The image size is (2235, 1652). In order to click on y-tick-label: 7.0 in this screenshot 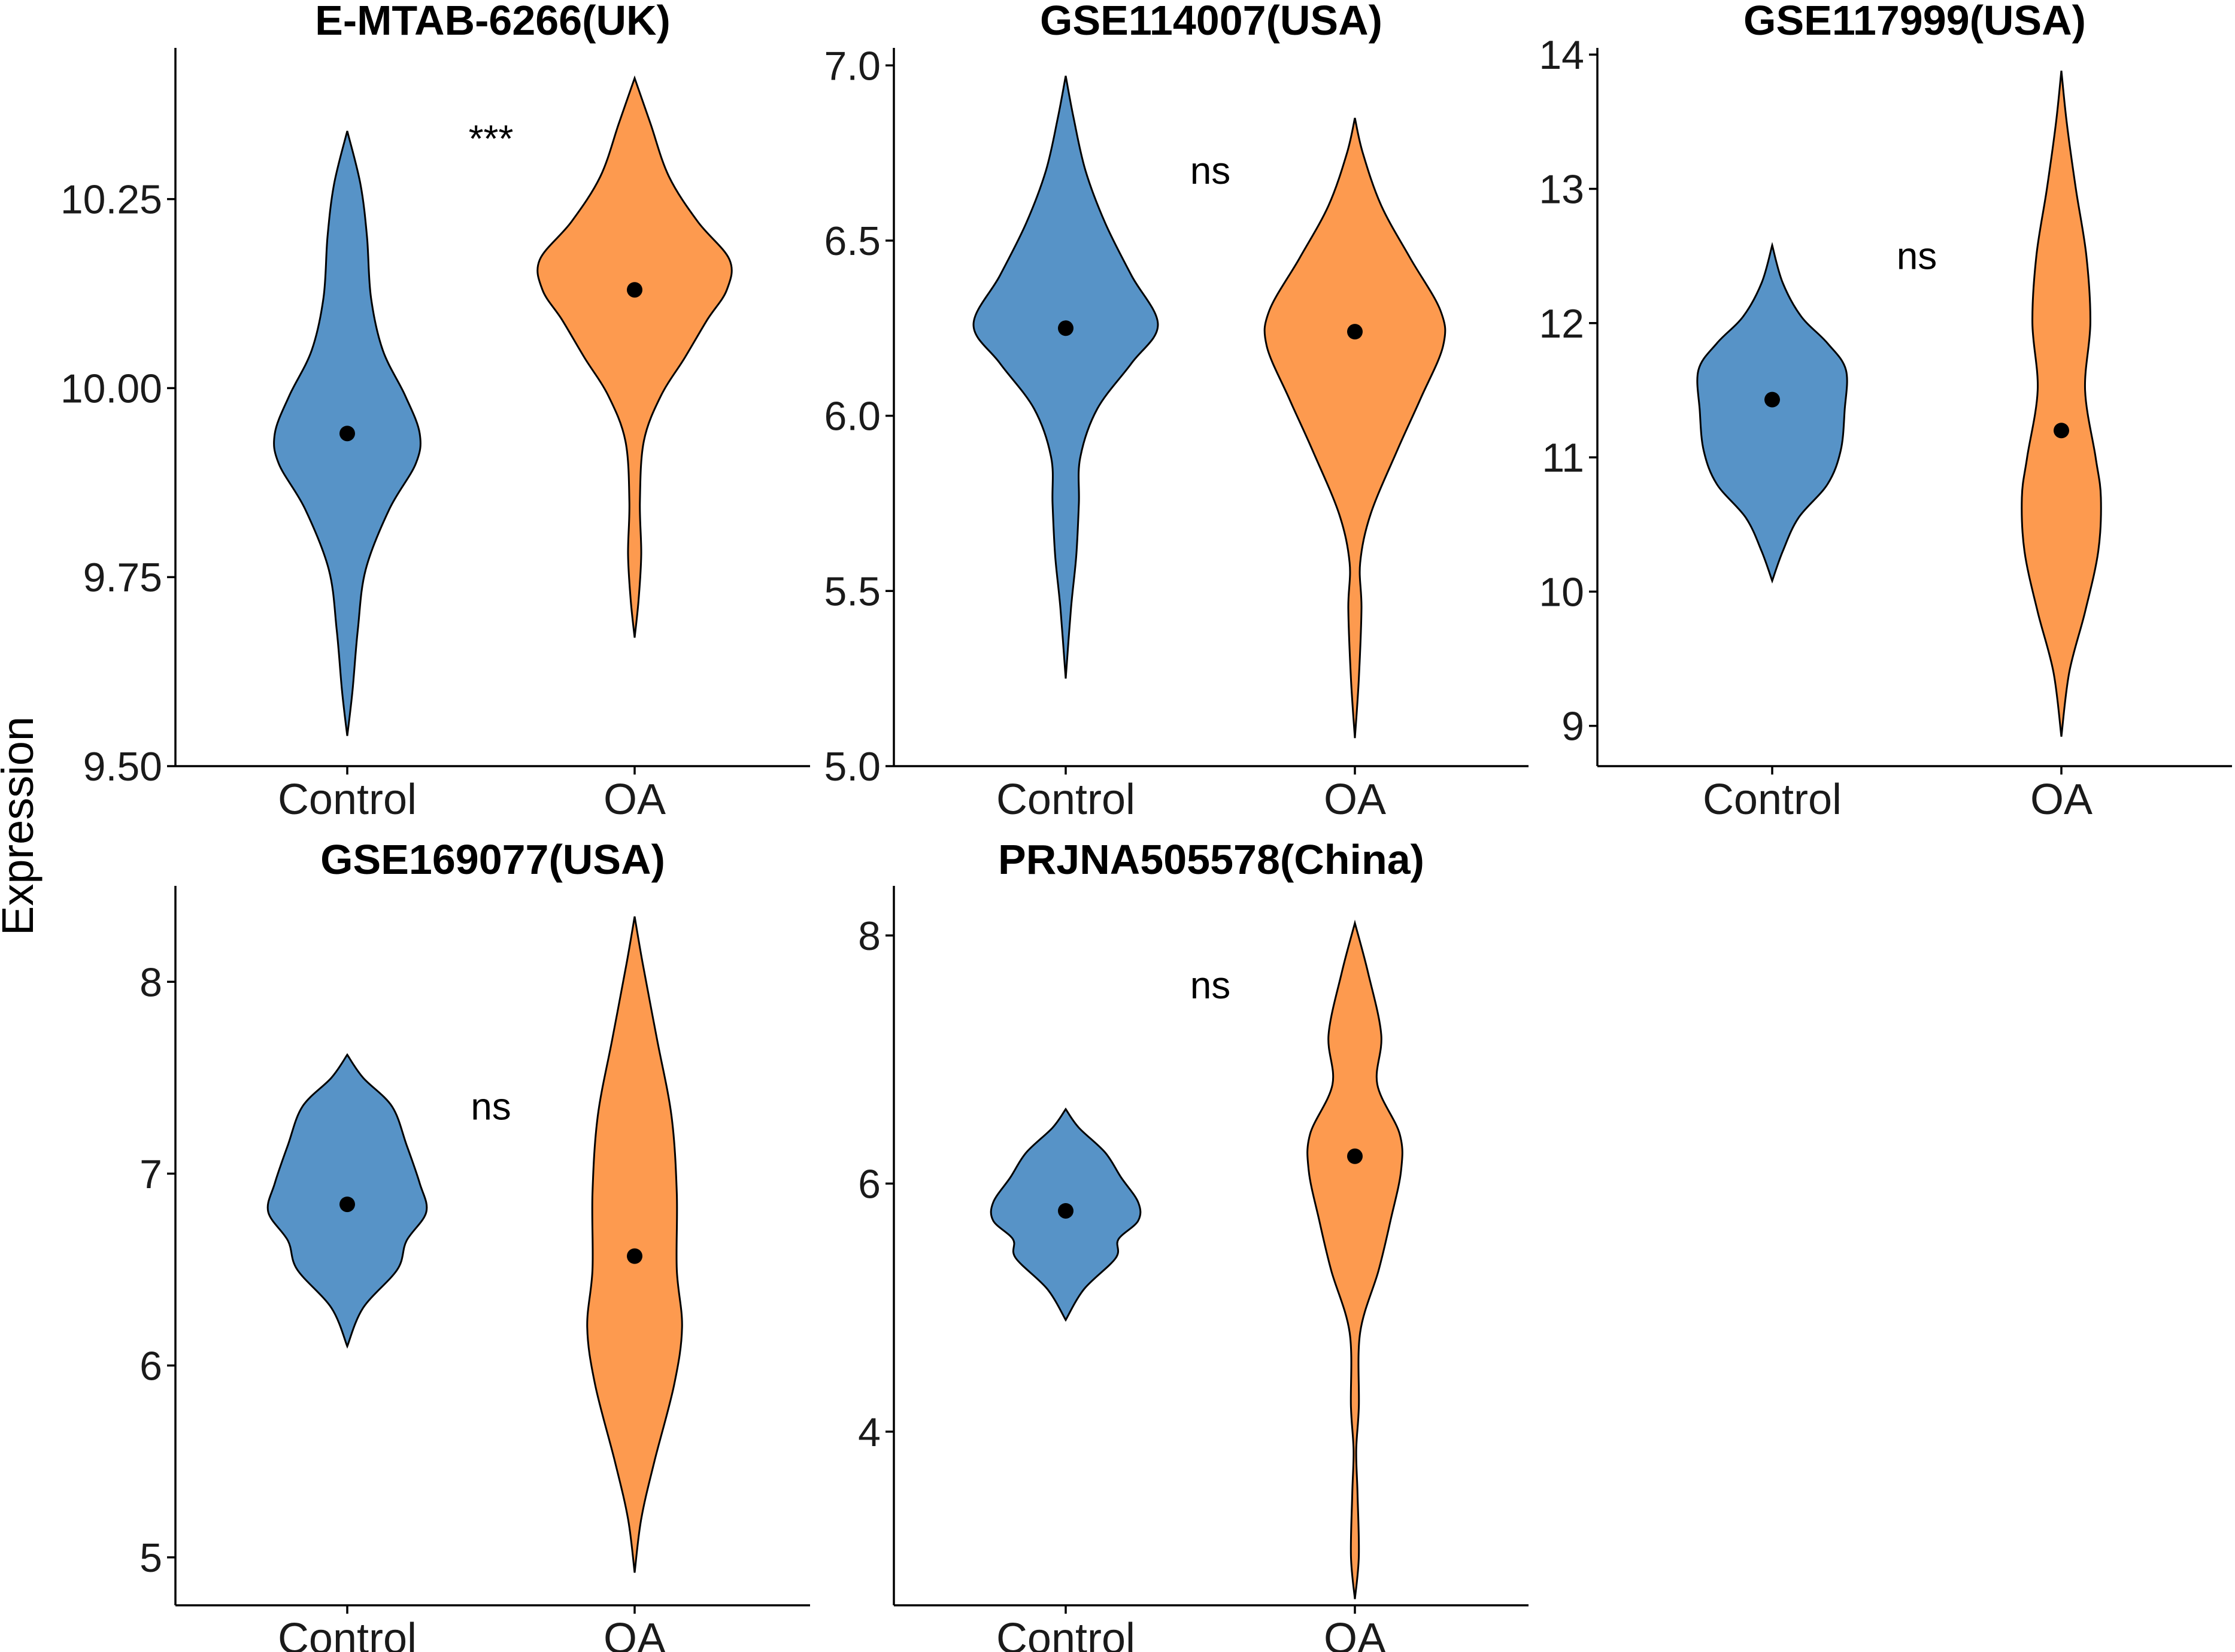, I will do `click(853, 66)`.